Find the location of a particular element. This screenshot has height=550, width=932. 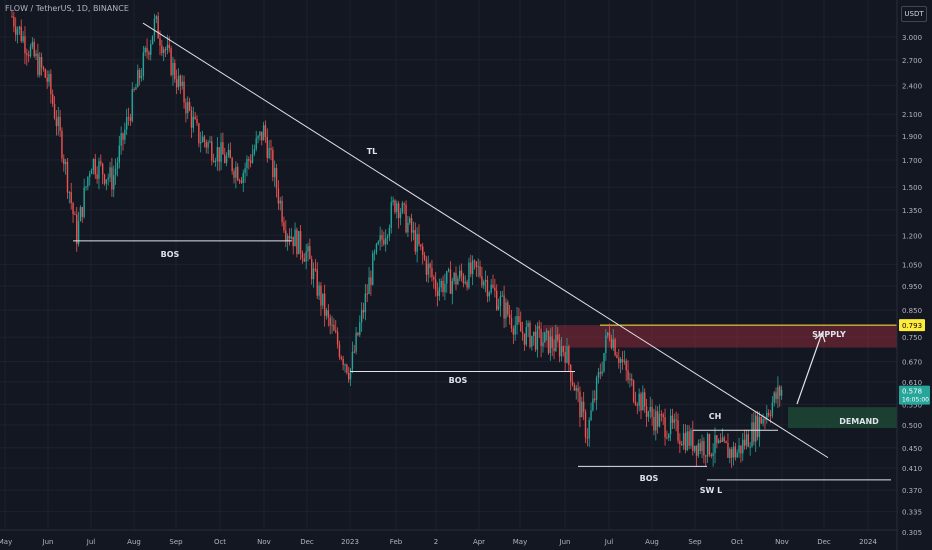

projection-arrow is located at coordinates (809, 368).